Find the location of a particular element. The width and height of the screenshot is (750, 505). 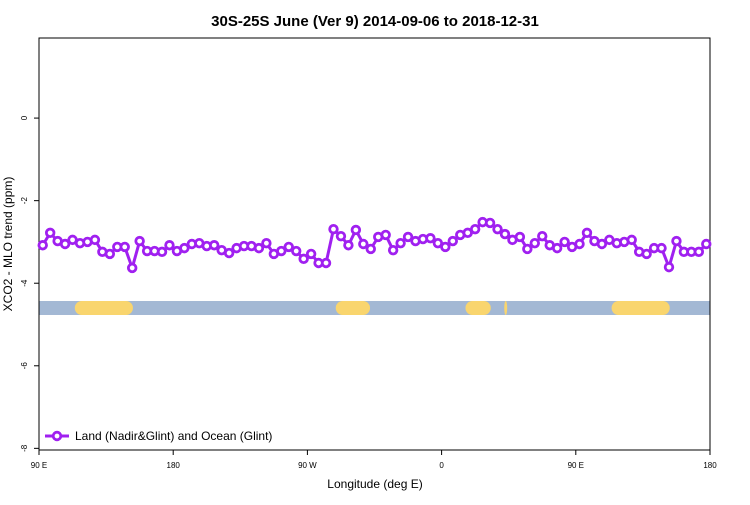

legend-marker is located at coordinates (57, 436).